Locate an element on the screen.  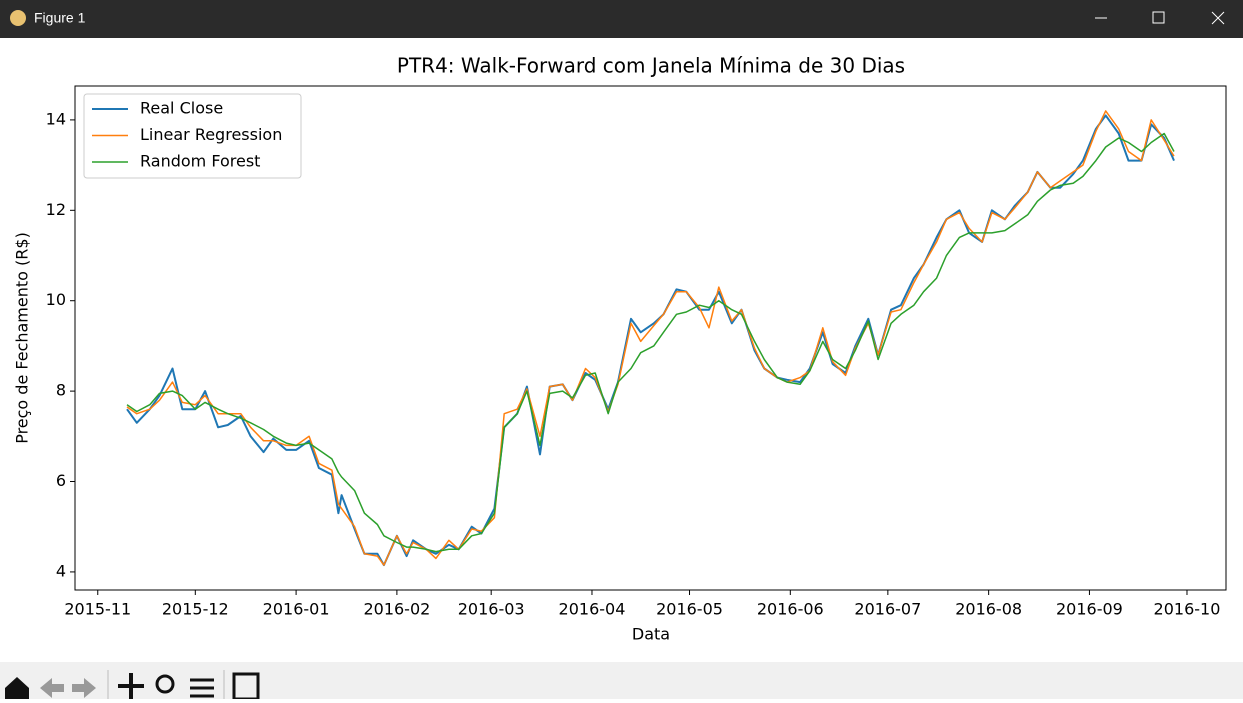
x-tick-label: 2016-08 is located at coordinates (988, 609).